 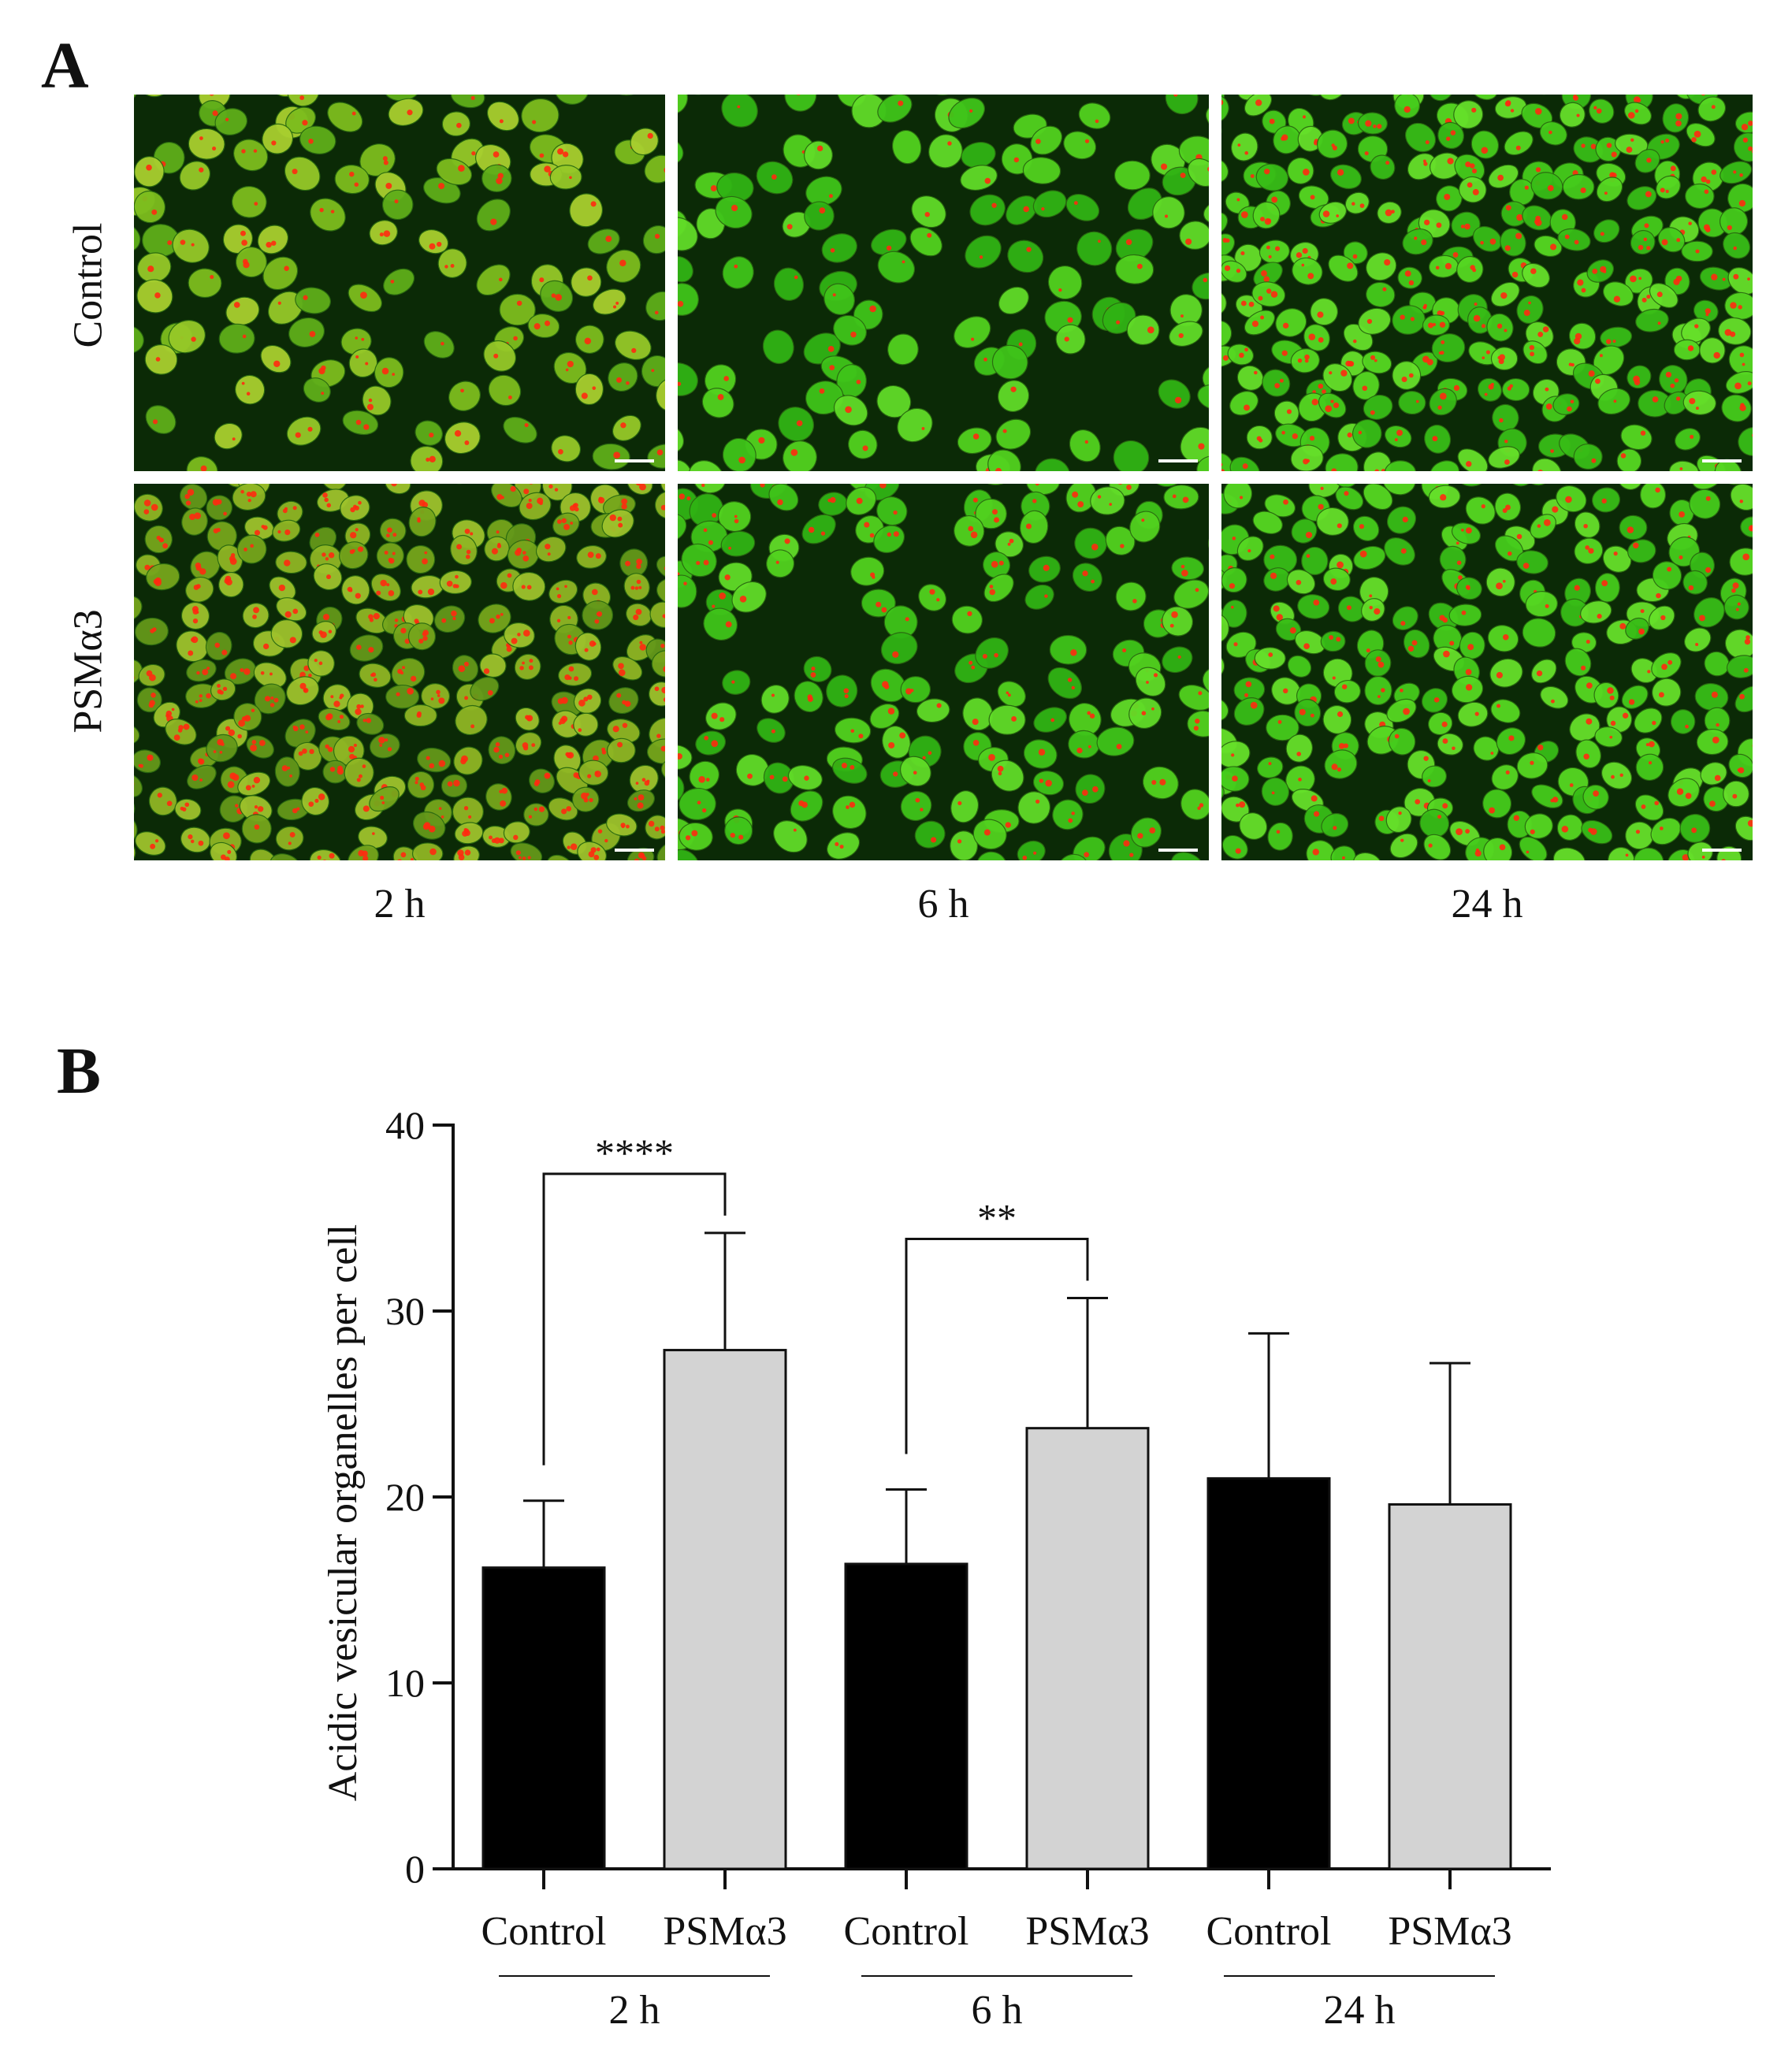 What do you see at coordinates (400, 904) in the screenshot?
I see `col-label-2h: 2 h` at bounding box center [400, 904].